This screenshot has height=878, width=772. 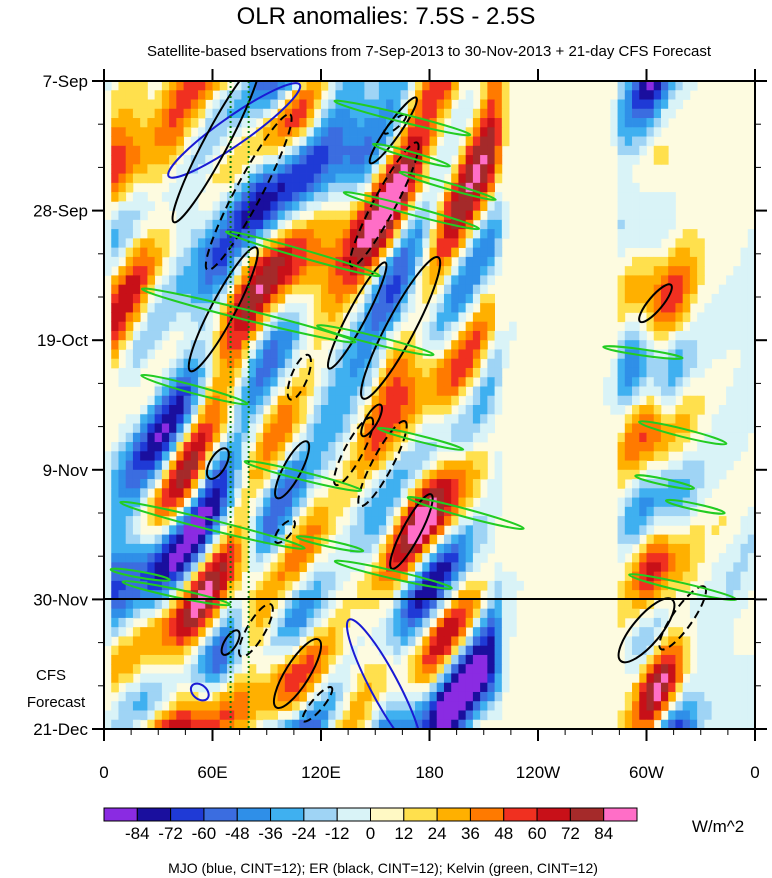 What do you see at coordinates (537, 833) in the screenshot?
I see `colorbar-label: 60` at bounding box center [537, 833].